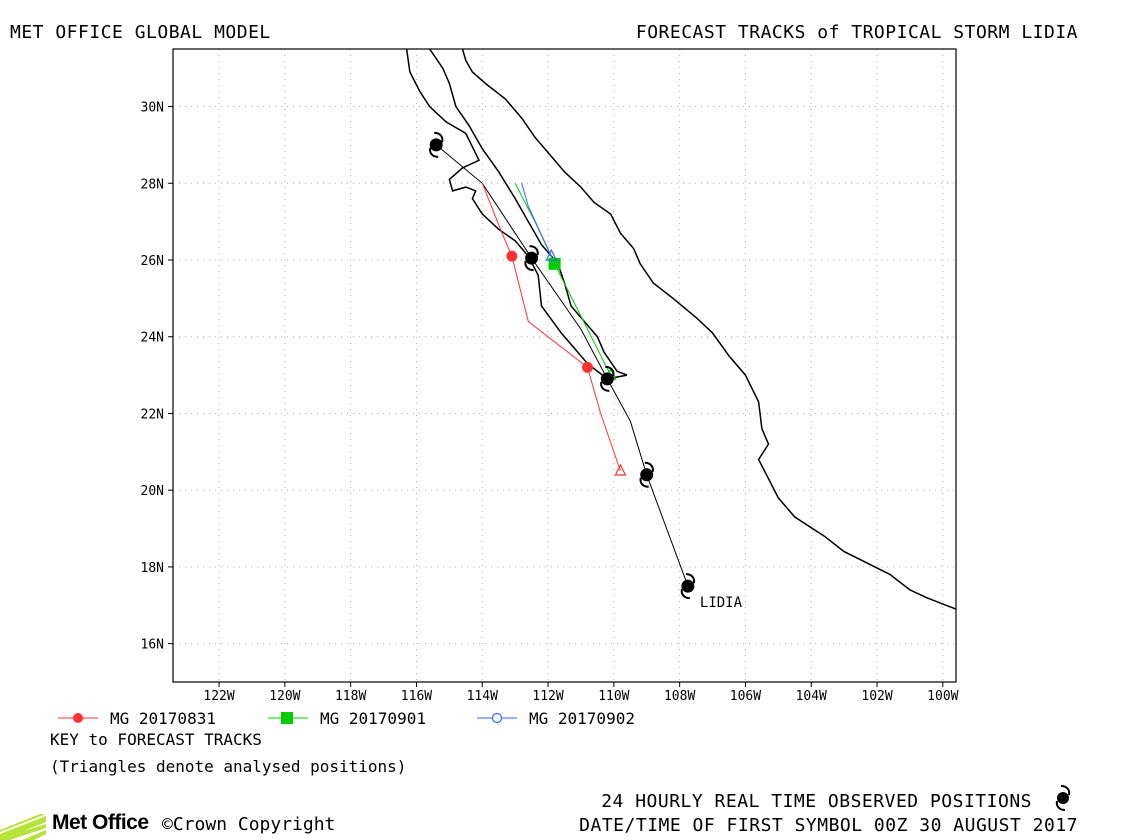 The image size is (1130, 840). What do you see at coordinates (811, 696) in the screenshot?
I see `tick-label-lon: 104W` at bounding box center [811, 696].